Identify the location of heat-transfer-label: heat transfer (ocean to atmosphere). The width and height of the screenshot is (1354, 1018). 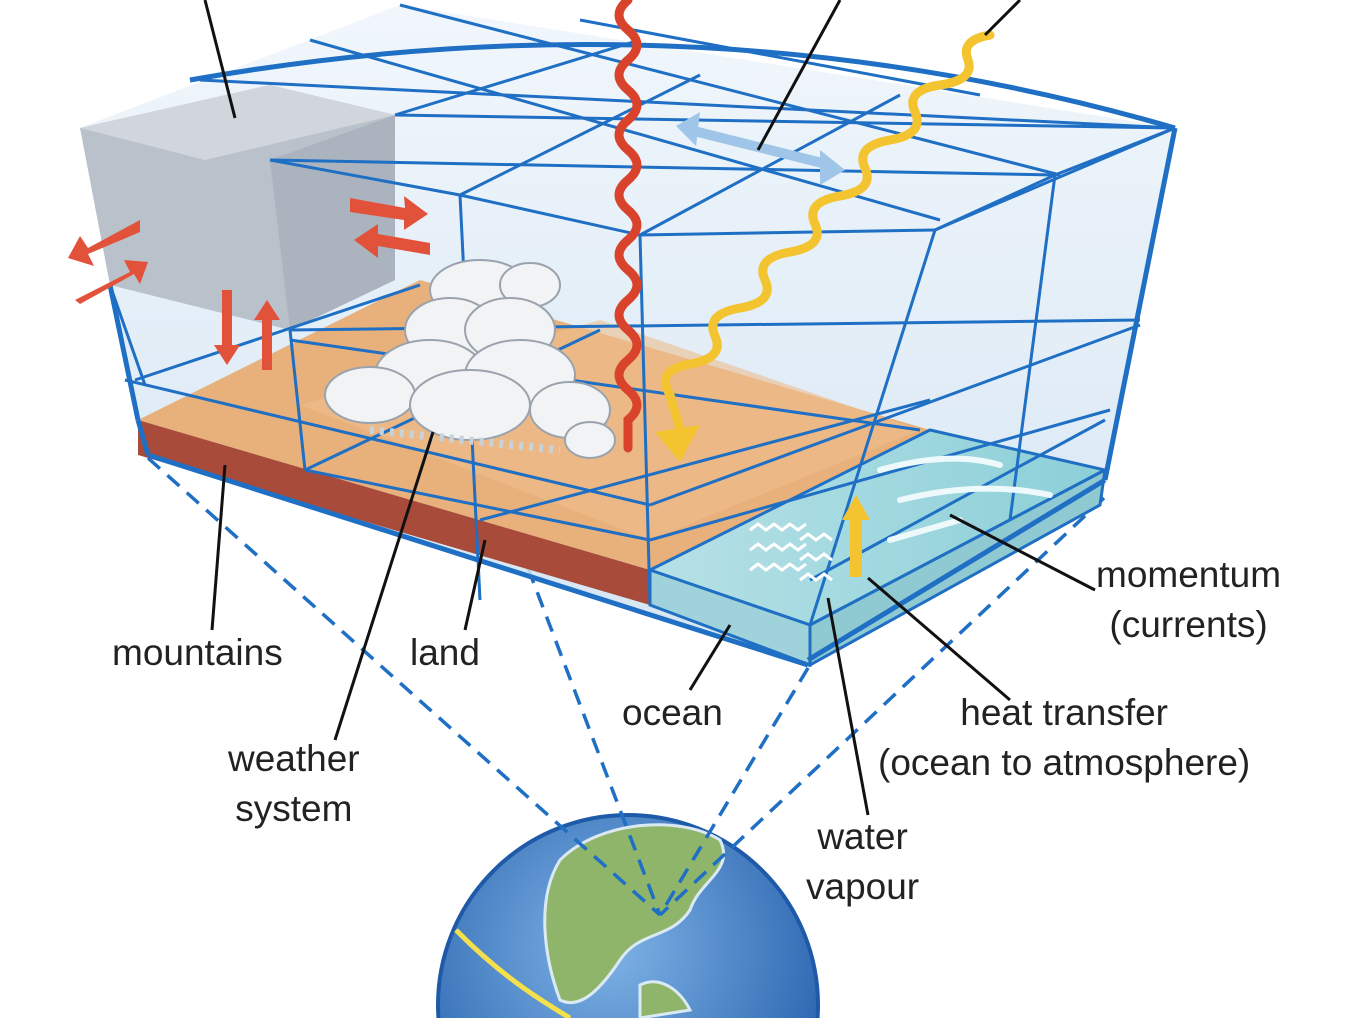
(1064, 738).